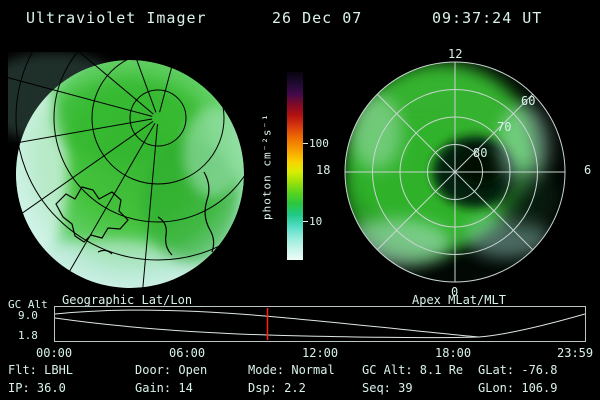  Describe the element at coordinates (455, 54) in the screenshot. I see `mlt-label-12: 12` at that location.